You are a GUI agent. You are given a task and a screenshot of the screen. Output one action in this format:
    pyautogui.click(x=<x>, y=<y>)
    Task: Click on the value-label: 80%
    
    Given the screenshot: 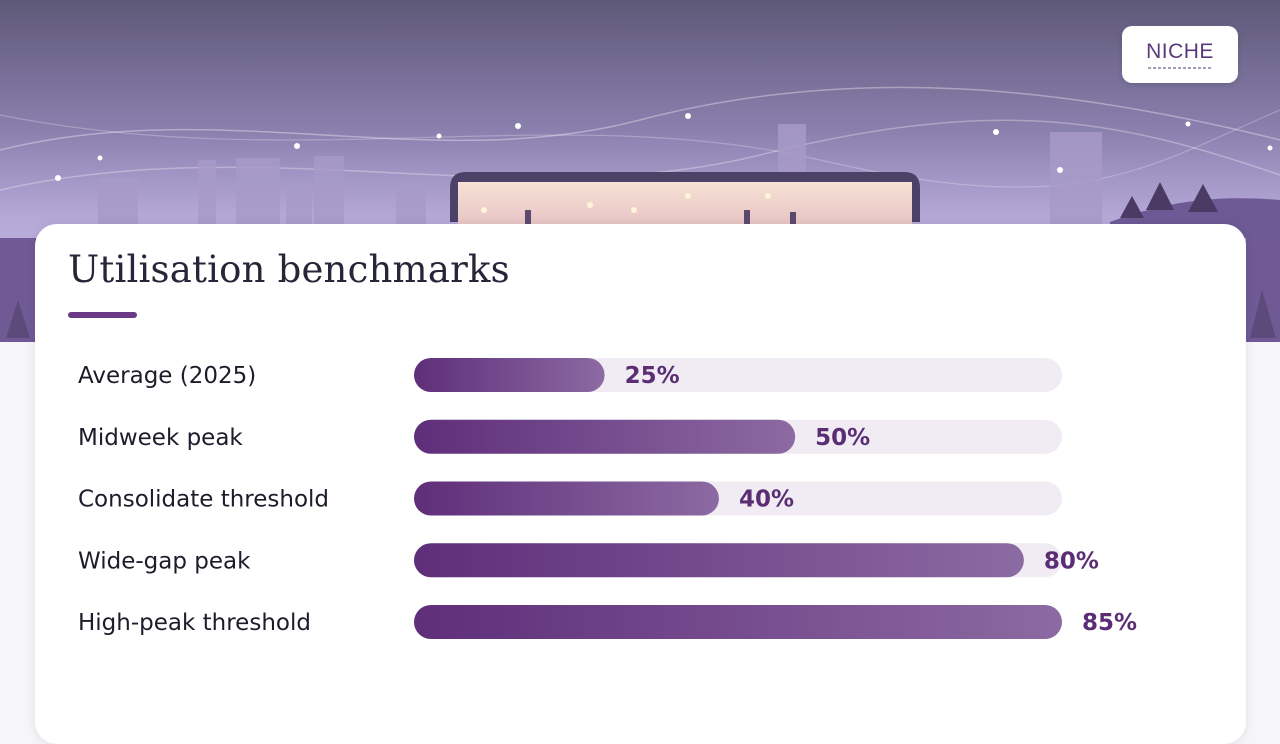 What is the action you would take?
    pyautogui.click(x=1071, y=561)
    